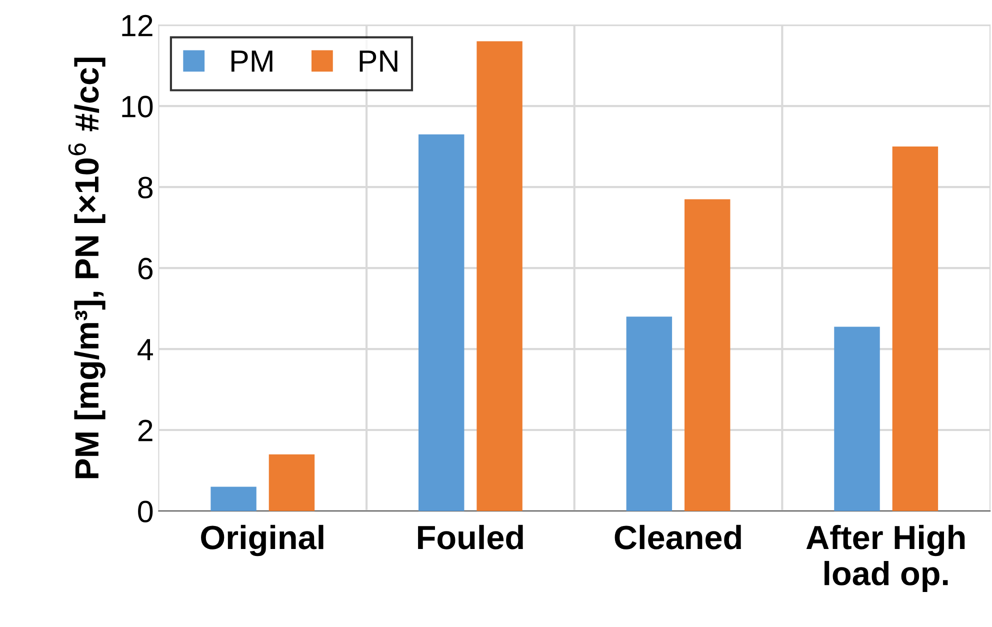 This screenshot has height=627, width=992. What do you see at coordinates (145, 511) in the screenshot?
I see `y-tick-label: 0` at bounding box center [145, 511].